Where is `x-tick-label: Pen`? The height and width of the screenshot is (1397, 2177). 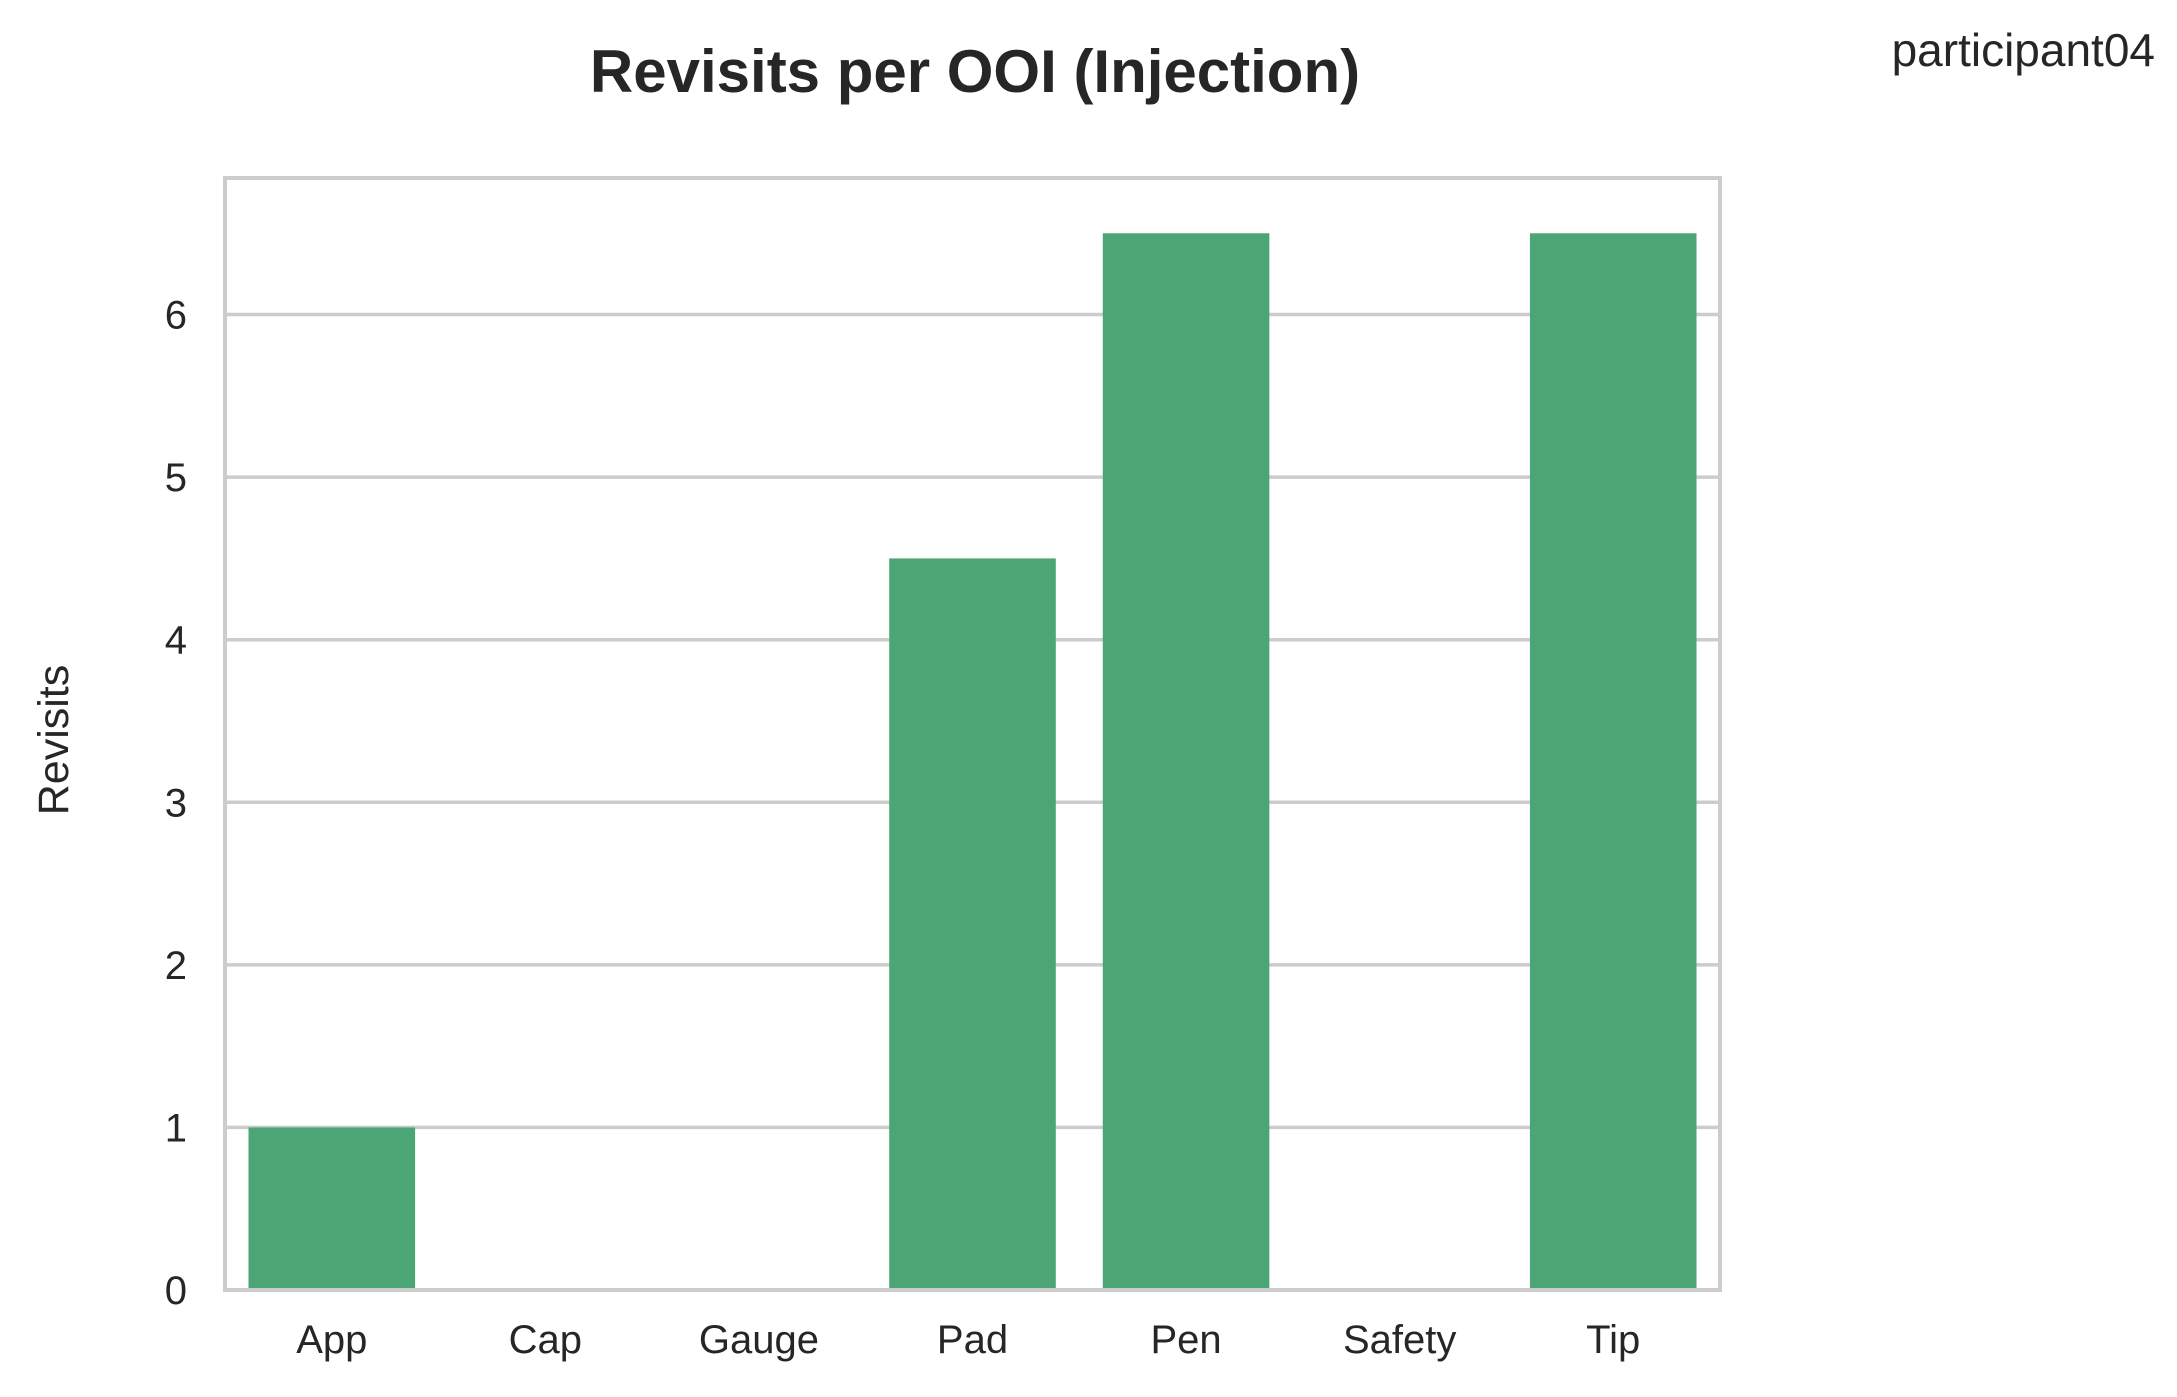 x-tick-label: Pen is located at coordinates (1185, 1340).